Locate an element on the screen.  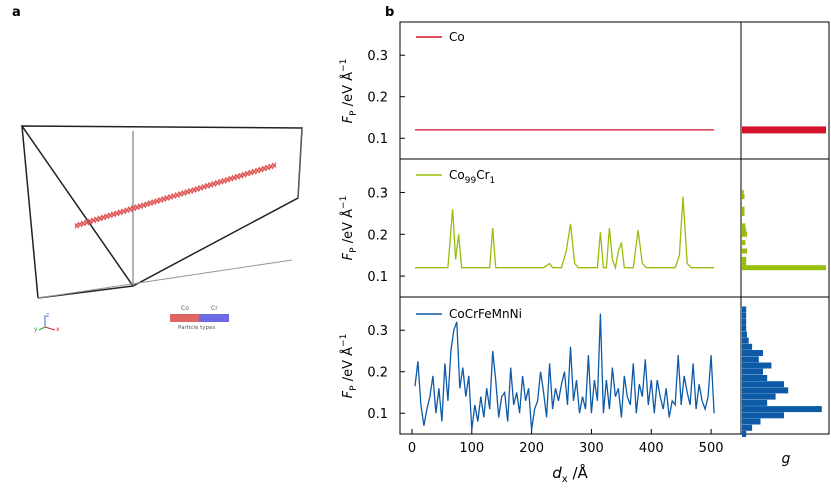
histogram-cocrfemnni: g is located at coordinates (785, 381).